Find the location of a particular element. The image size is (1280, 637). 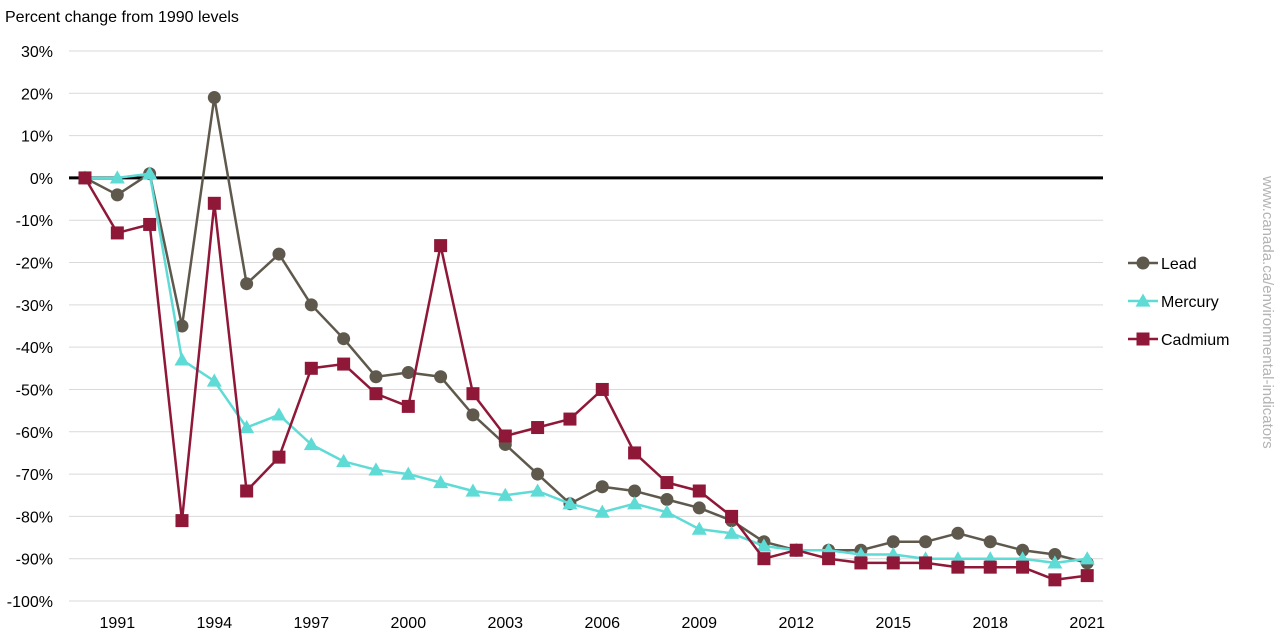

legend-label: Lead is located at coordinates (1179, 264).